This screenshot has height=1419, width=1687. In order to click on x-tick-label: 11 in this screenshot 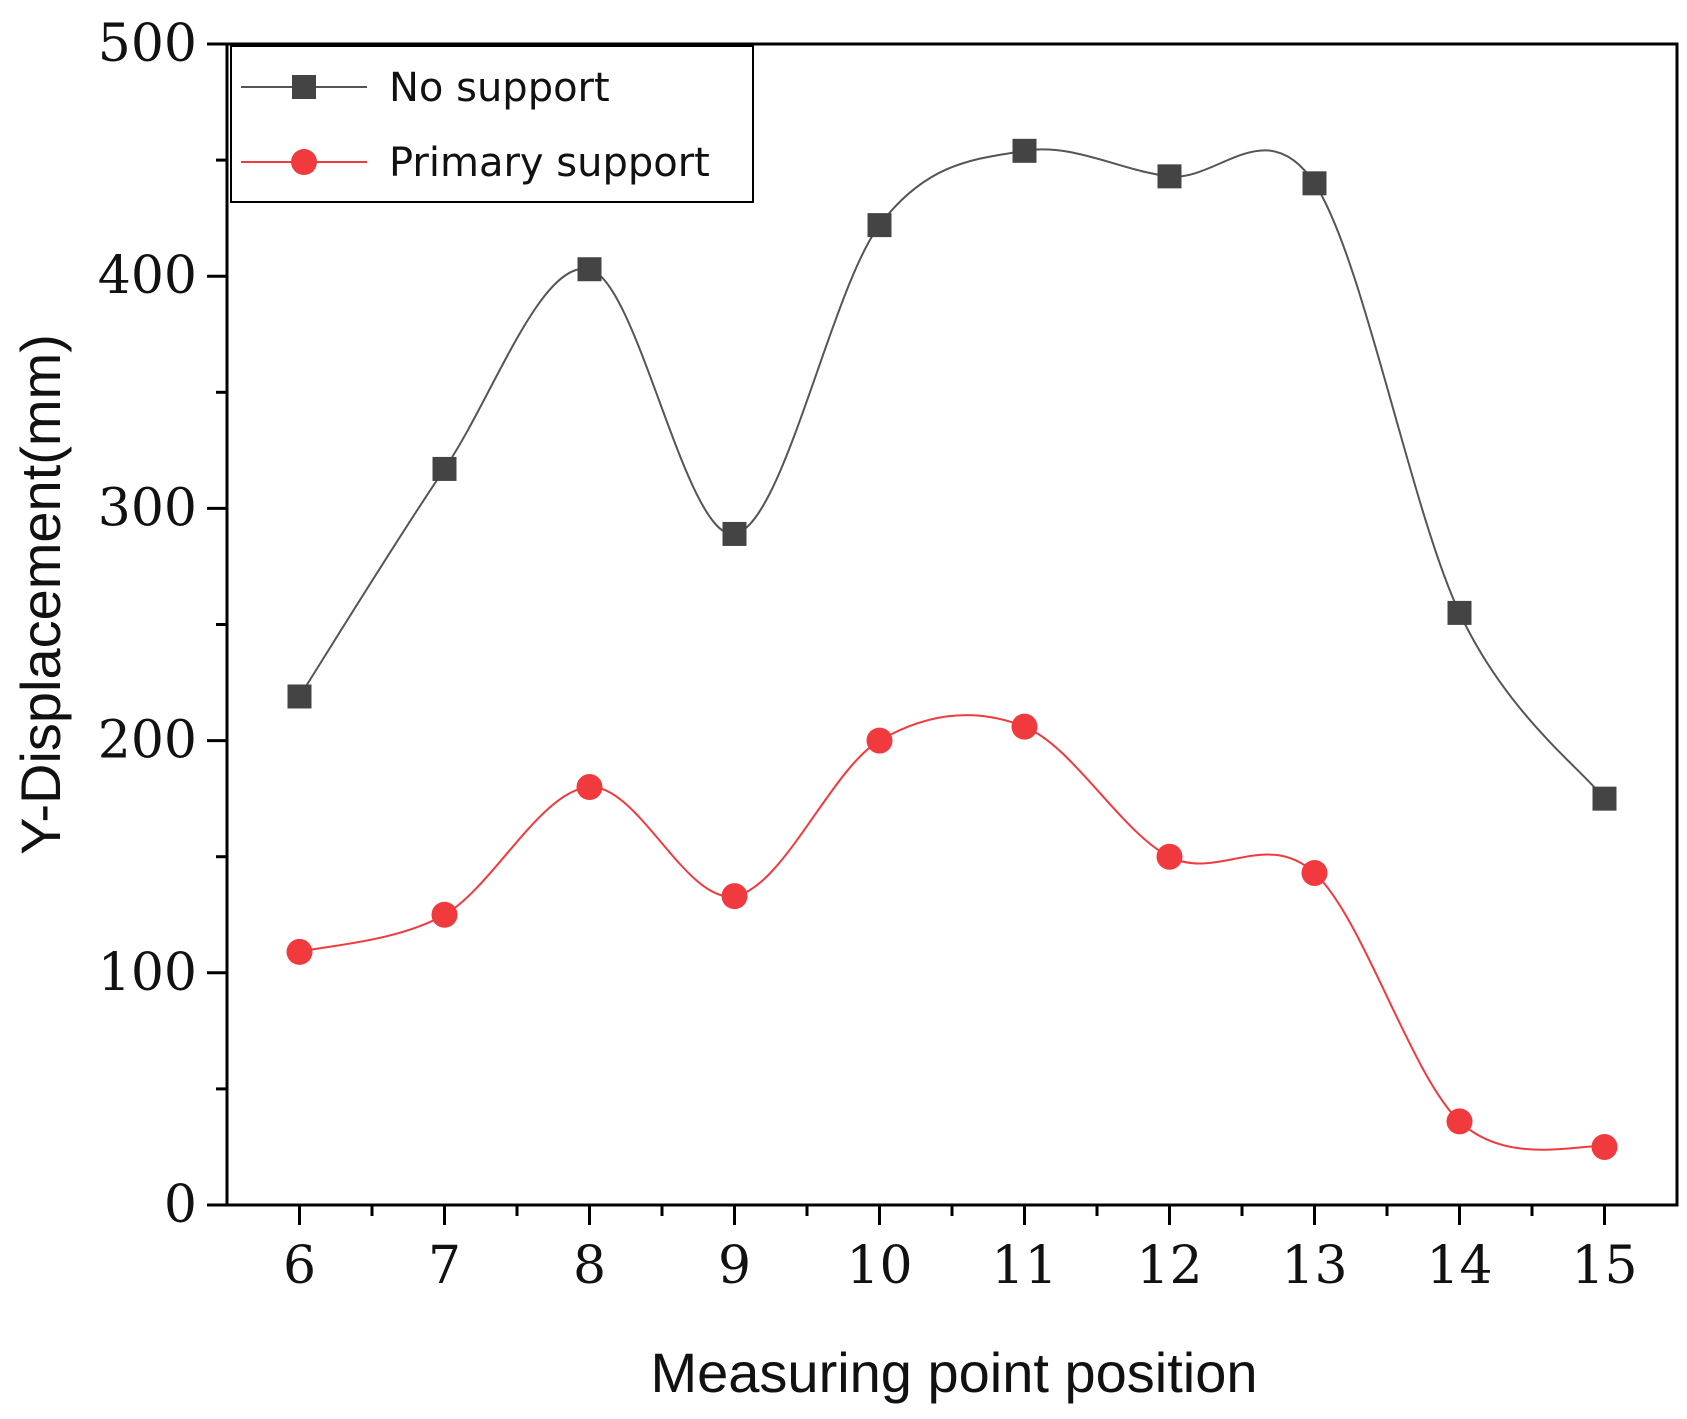, I will do `click(1024, 1266)`.